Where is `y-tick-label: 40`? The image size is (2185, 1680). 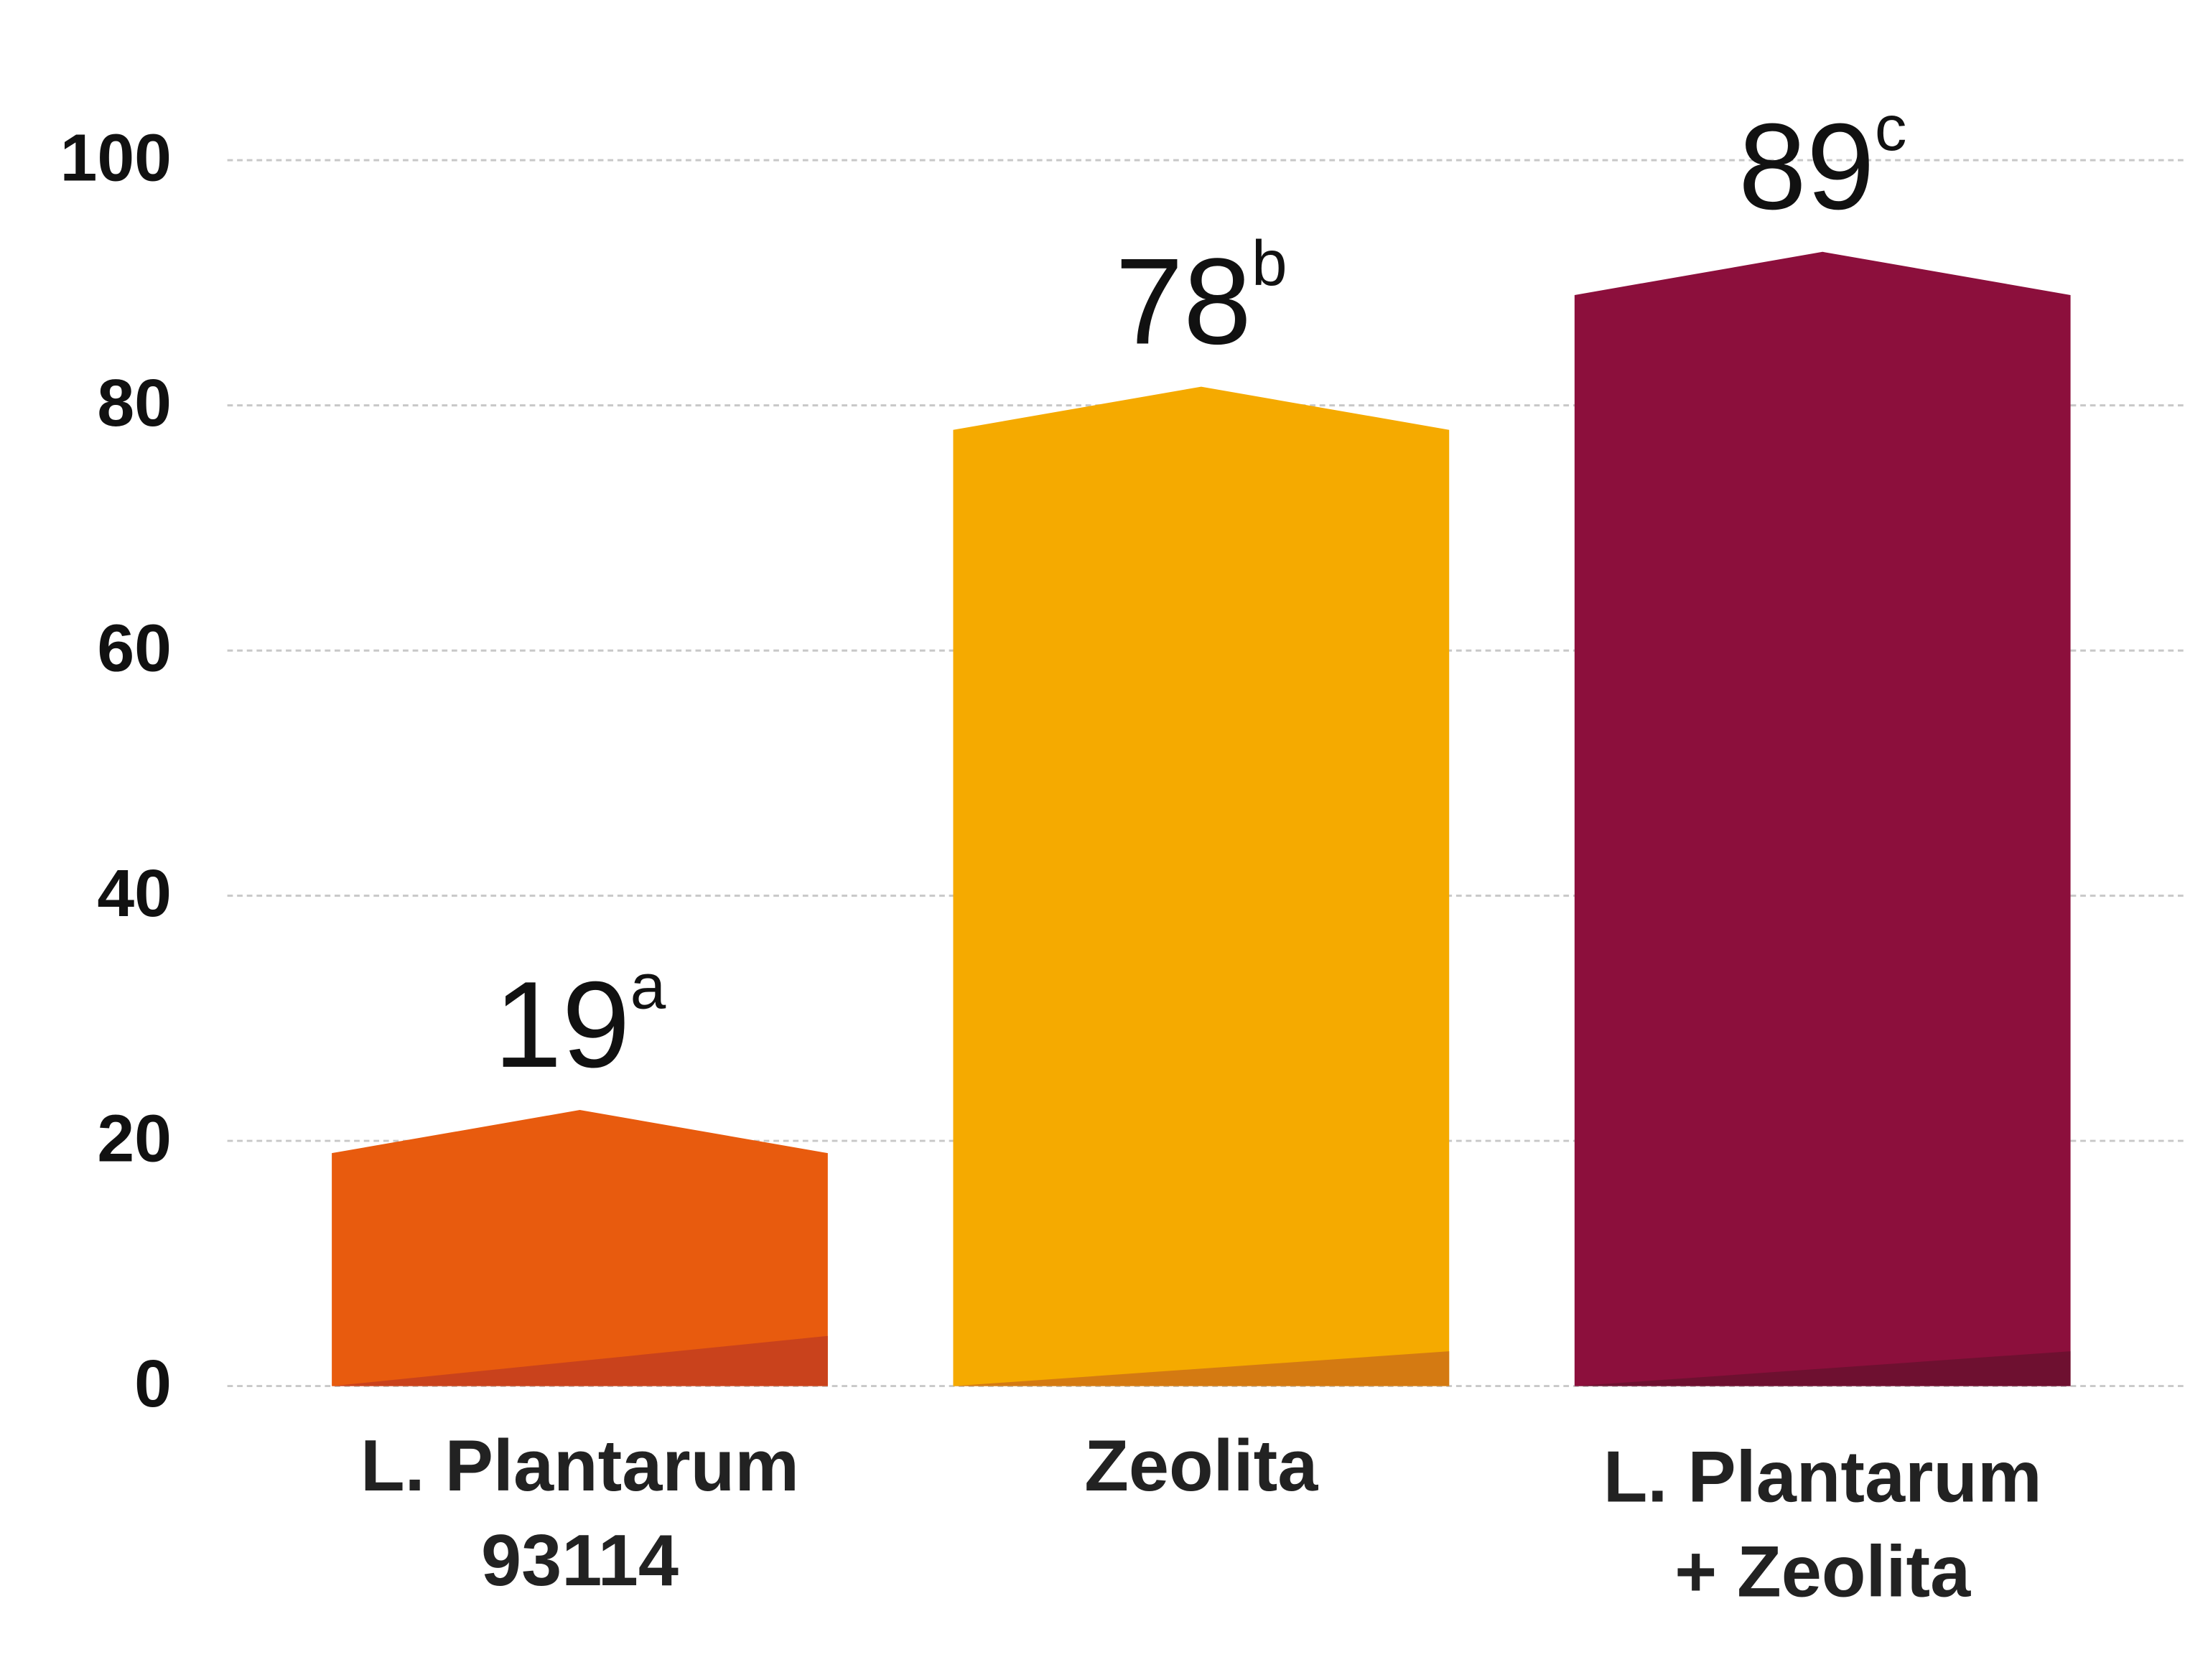
y-tick-label: 40 is located at coordinates (134, 893).